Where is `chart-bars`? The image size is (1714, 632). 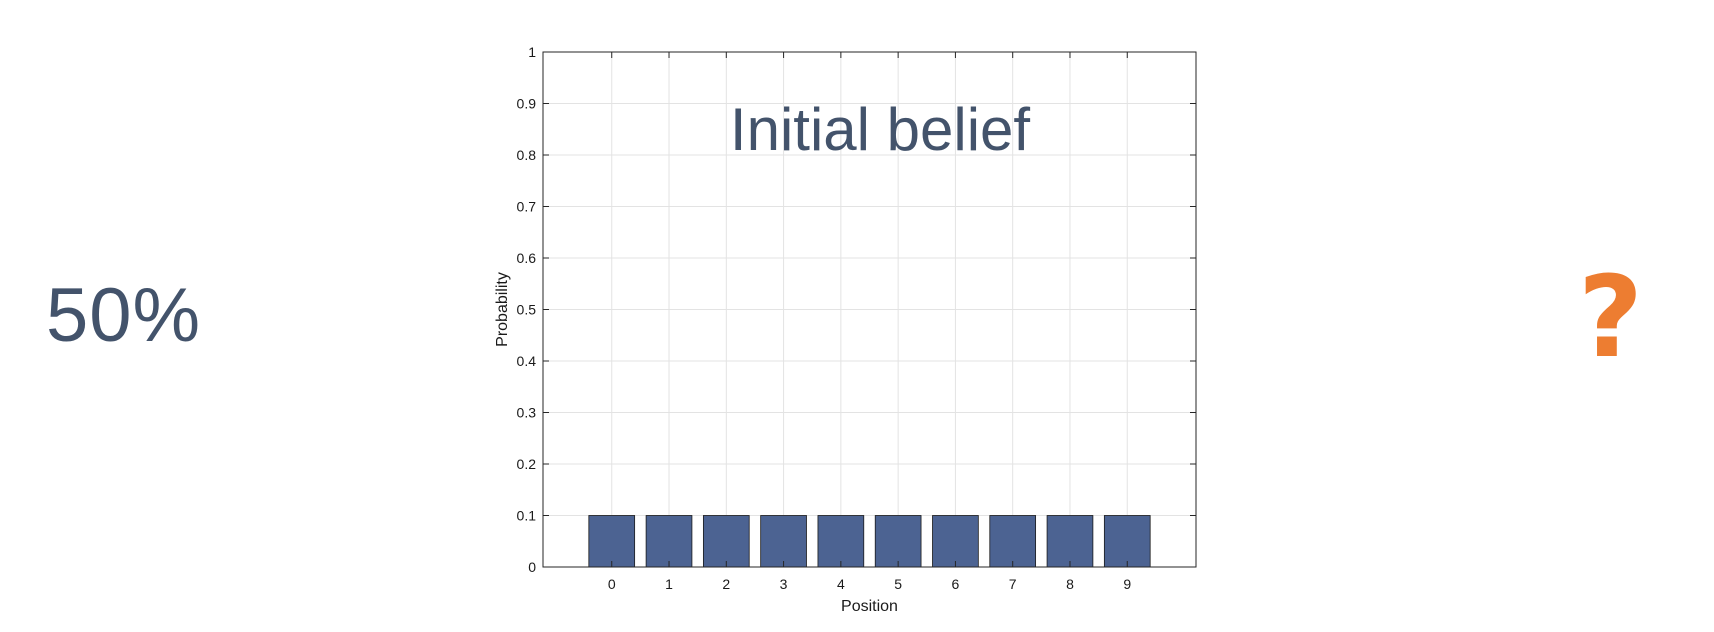 chart-bars is located at coordinates (869, 541).